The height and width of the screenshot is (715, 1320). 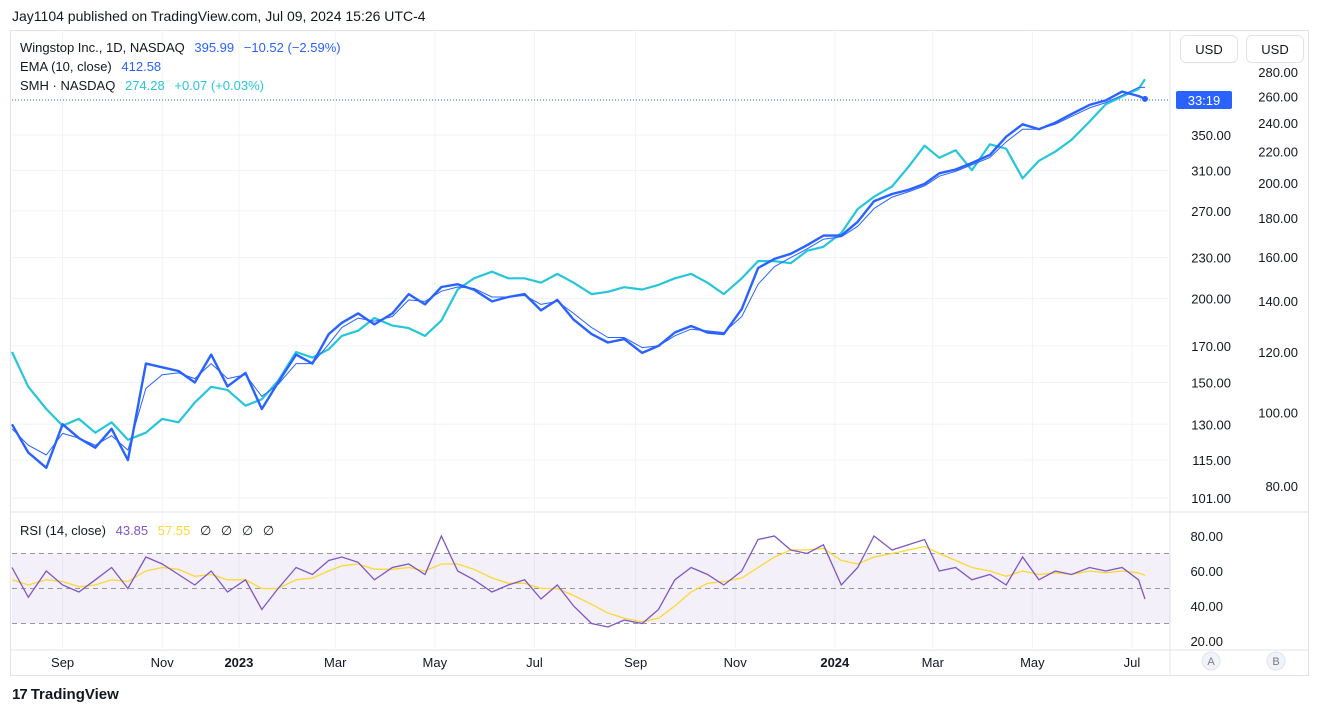 What do you see at coordinates (1278, 352) in the screenshot?
I see `price-axis-right-tick: 120.00` at bounding box center [1278, 352].